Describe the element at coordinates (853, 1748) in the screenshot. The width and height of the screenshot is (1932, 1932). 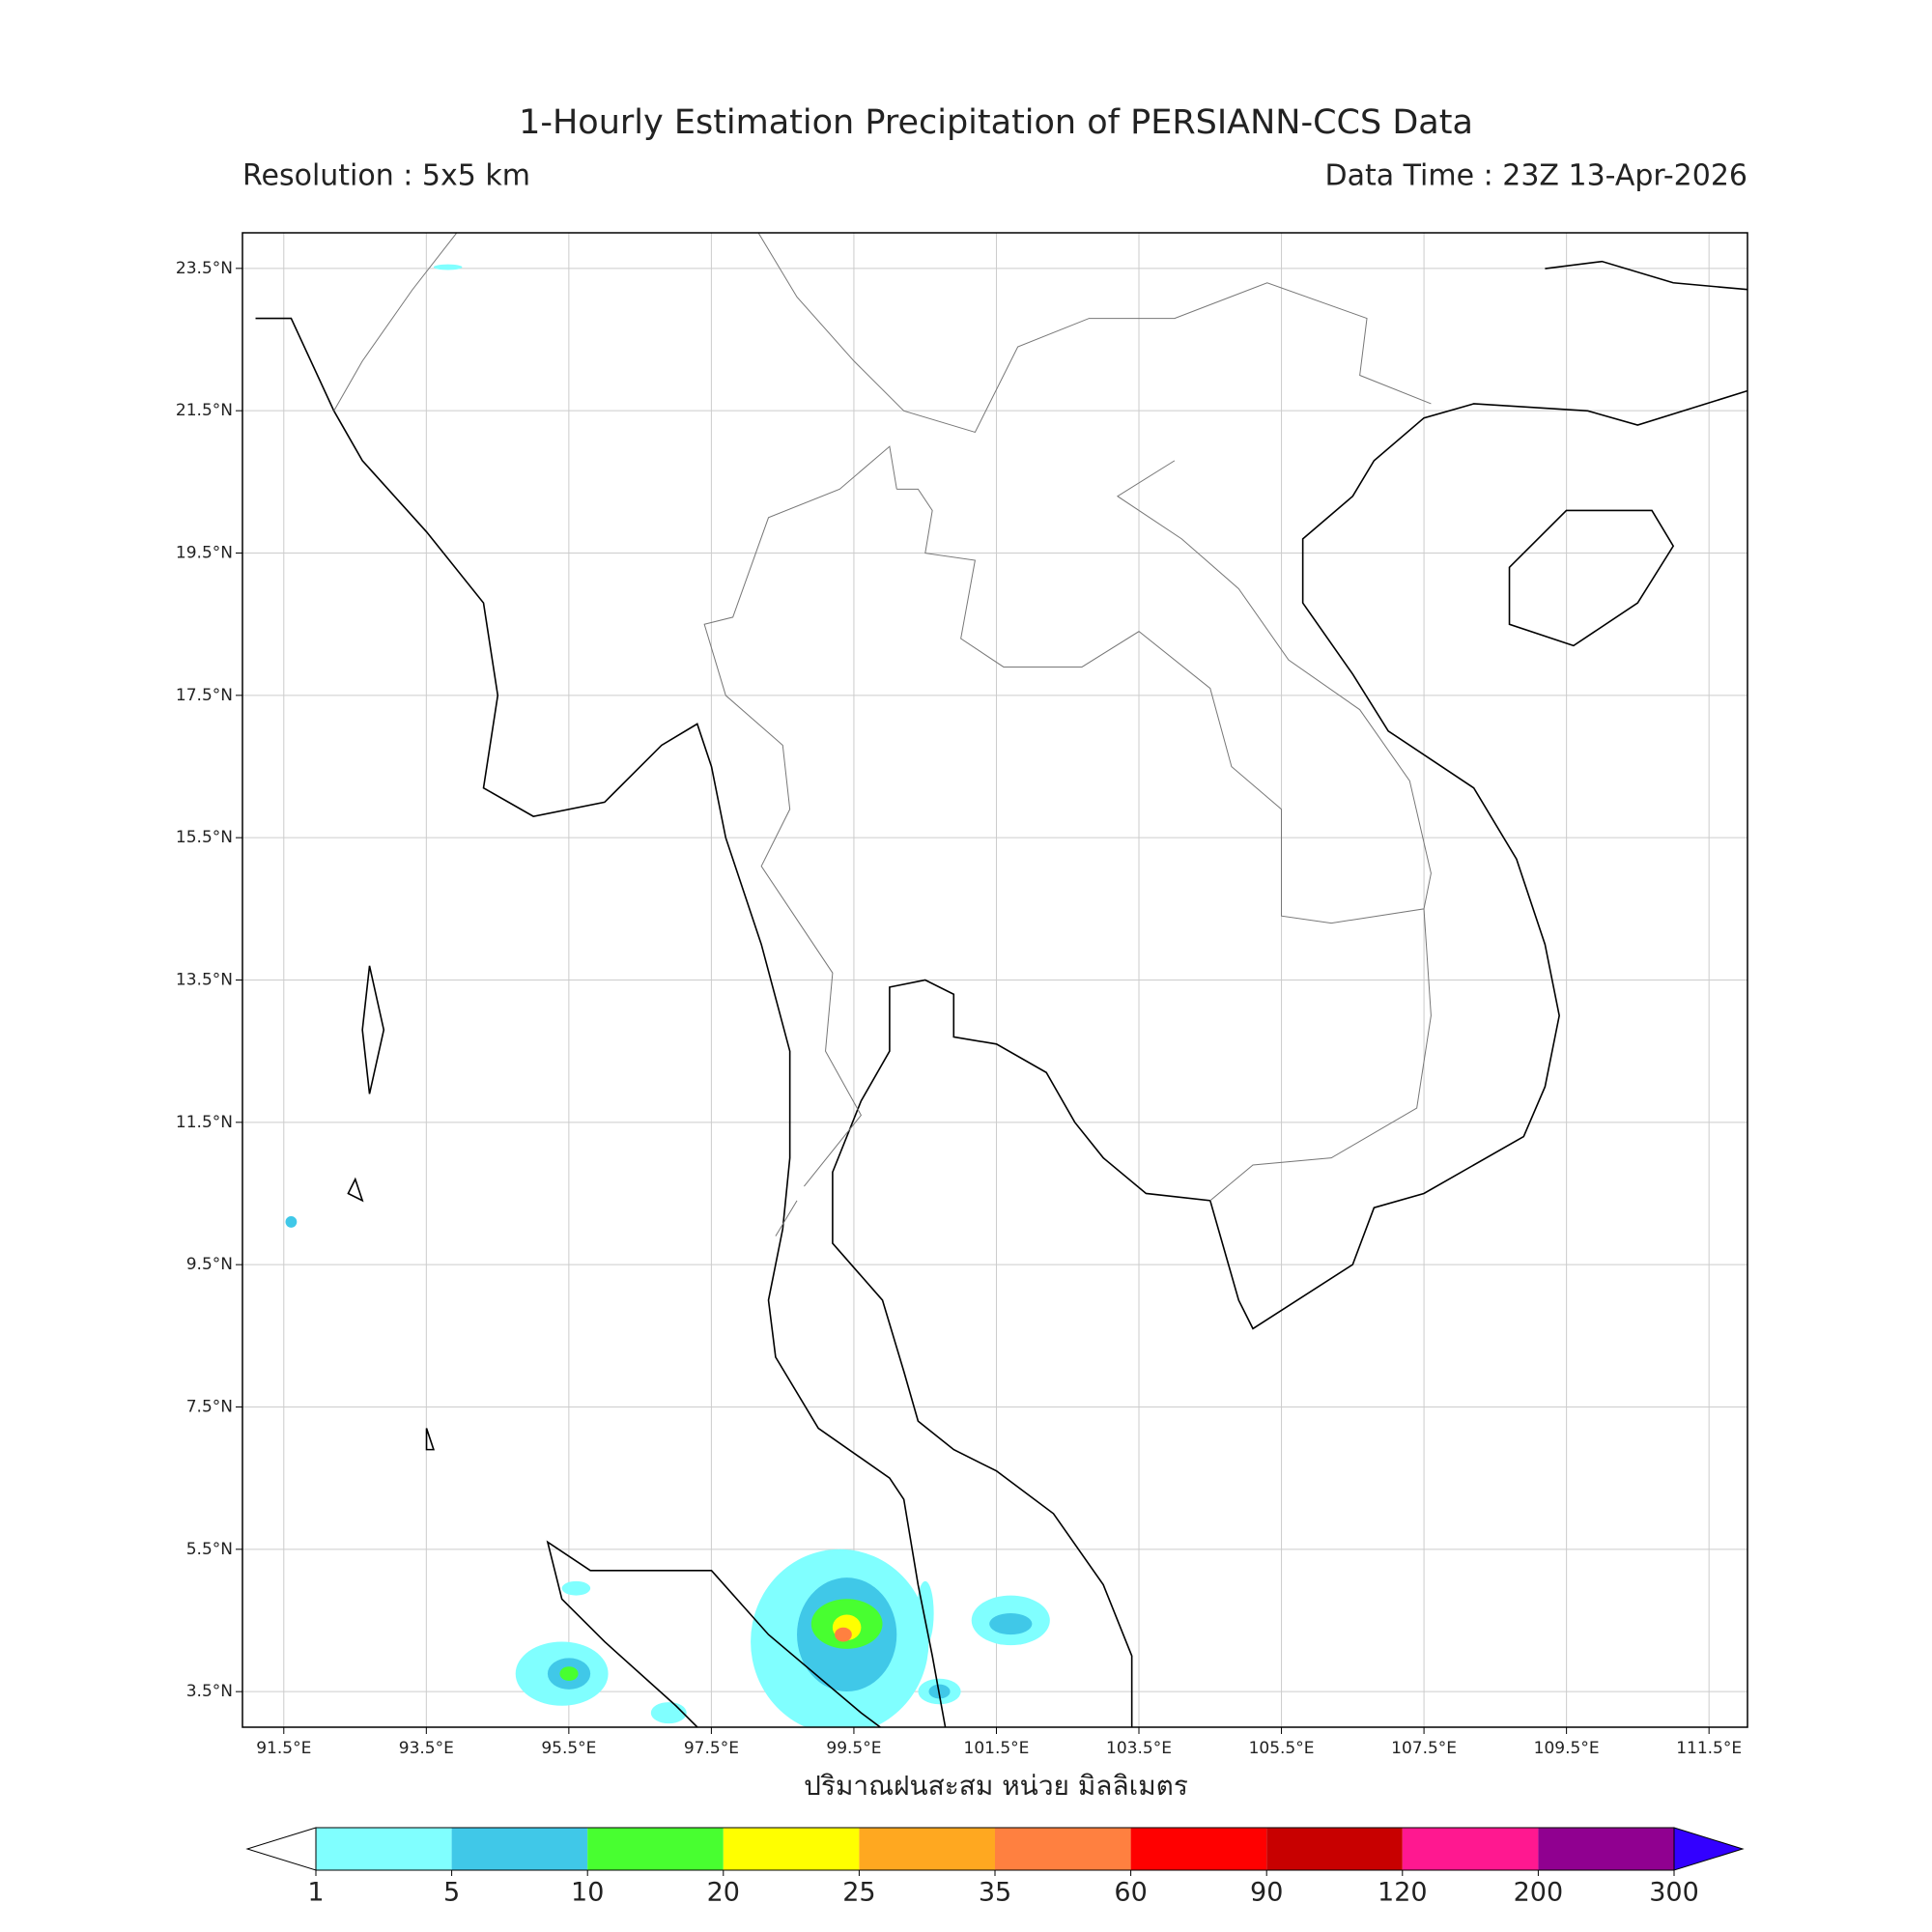
I see `x-tick-label: 99.5°E` at that location.